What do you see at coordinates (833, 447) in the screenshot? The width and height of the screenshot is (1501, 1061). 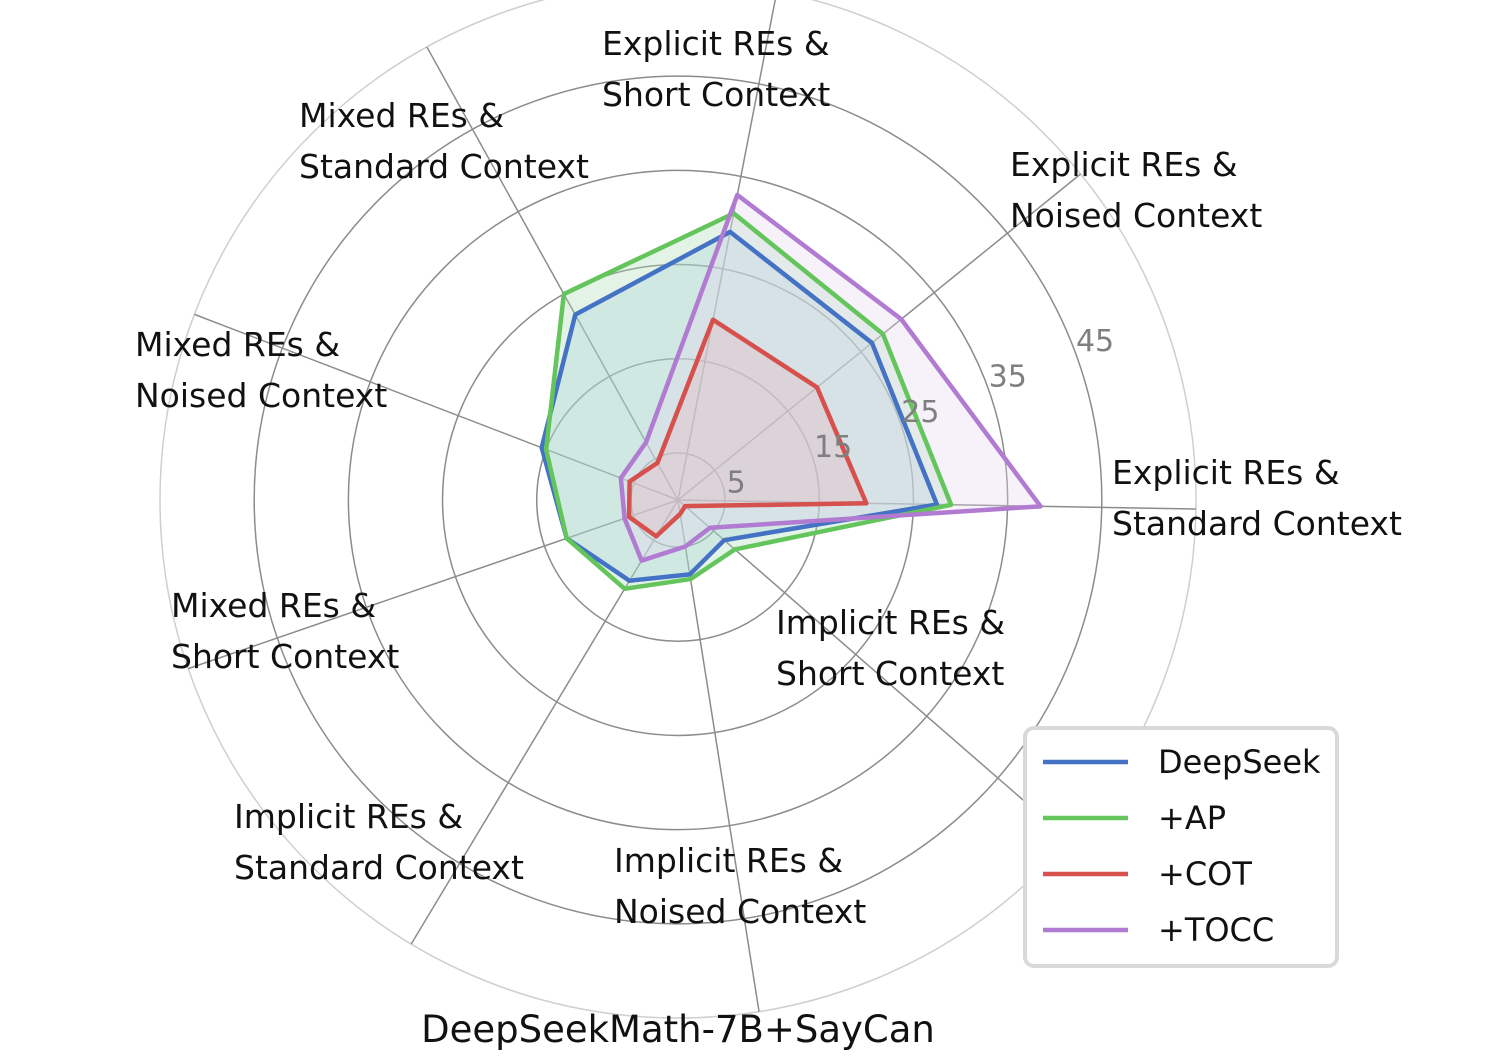 I see `tick-label-15: 15` at bounding box center [833, 447].